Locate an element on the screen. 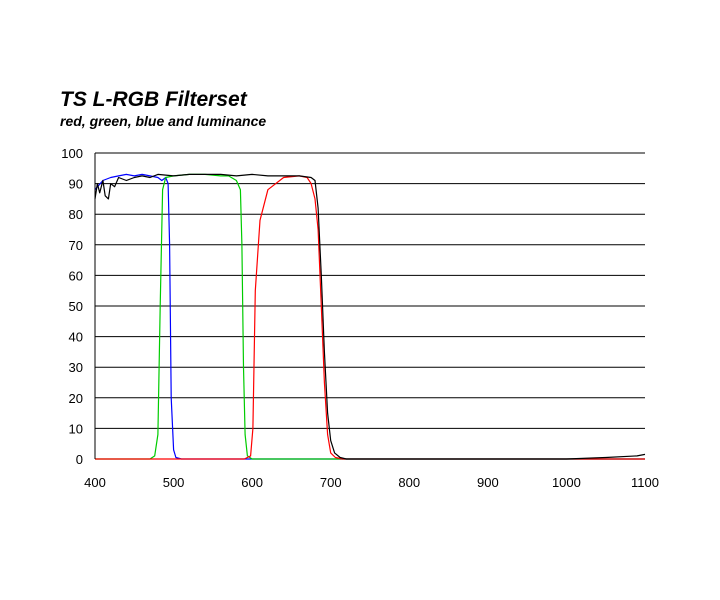  y-tick-label: 60 is located at coordinates (76, 275).